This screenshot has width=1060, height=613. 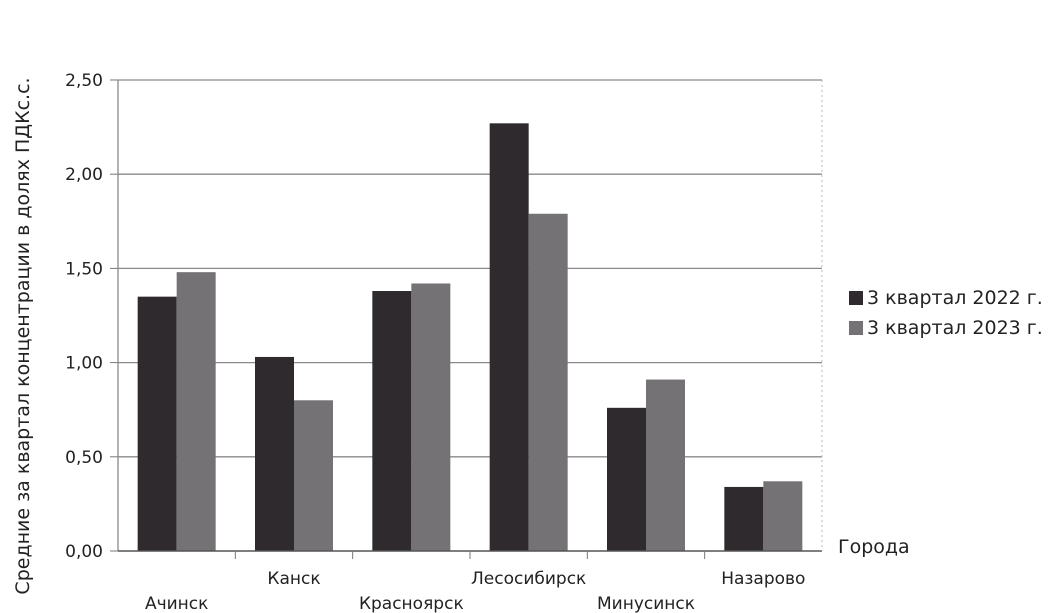 What do you see at coordinates (84, 552) in the screenshot?
I see `y-tick-label: 0,00` at bounding box center [84, 552].